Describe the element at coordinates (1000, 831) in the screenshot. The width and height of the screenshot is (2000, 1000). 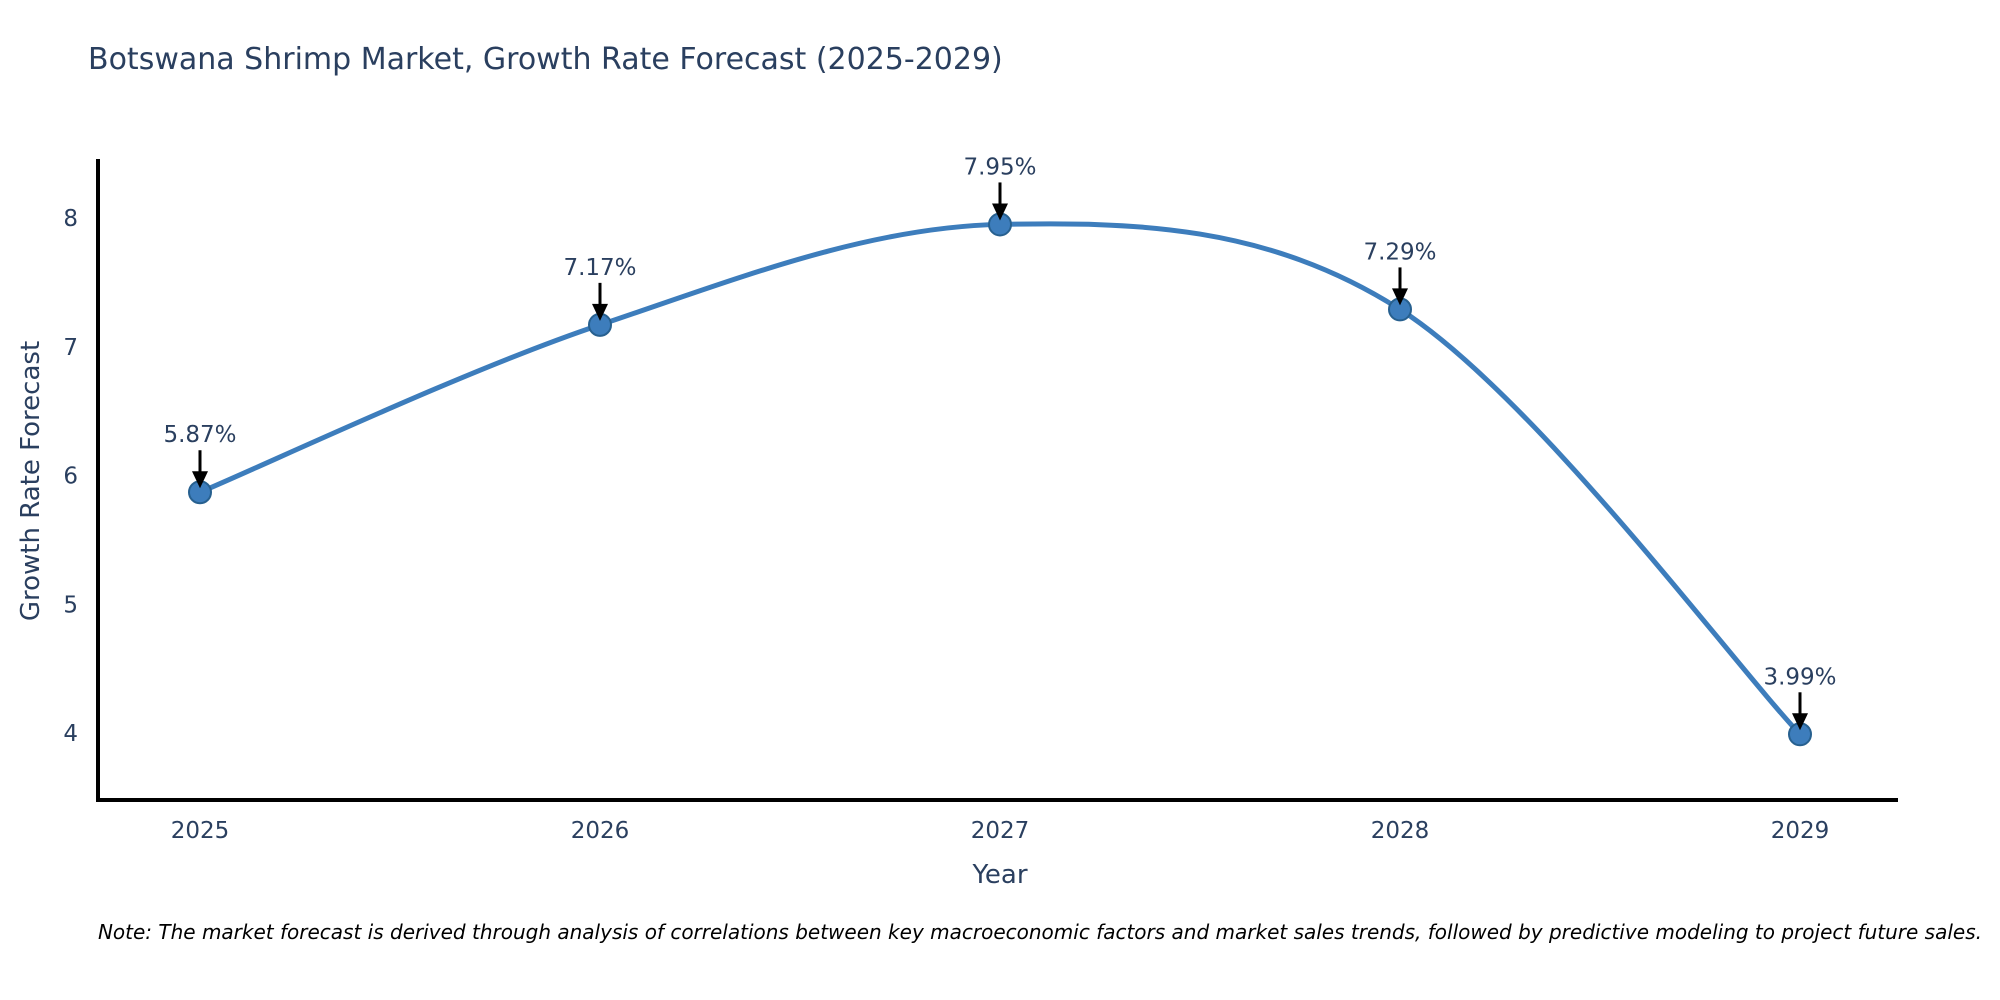
I see `x-tick-label: 2027` at that location.